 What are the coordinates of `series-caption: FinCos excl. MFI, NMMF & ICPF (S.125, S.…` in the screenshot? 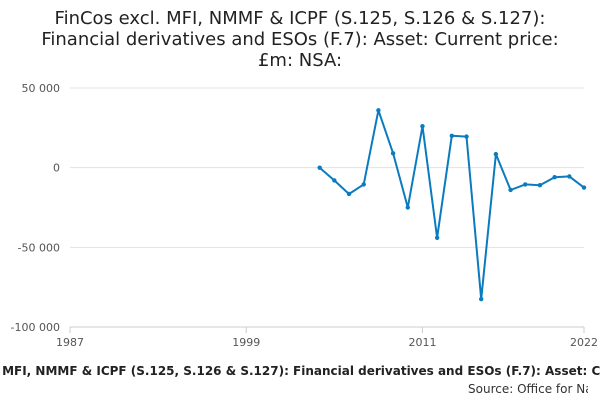 It's located at (300, 371).